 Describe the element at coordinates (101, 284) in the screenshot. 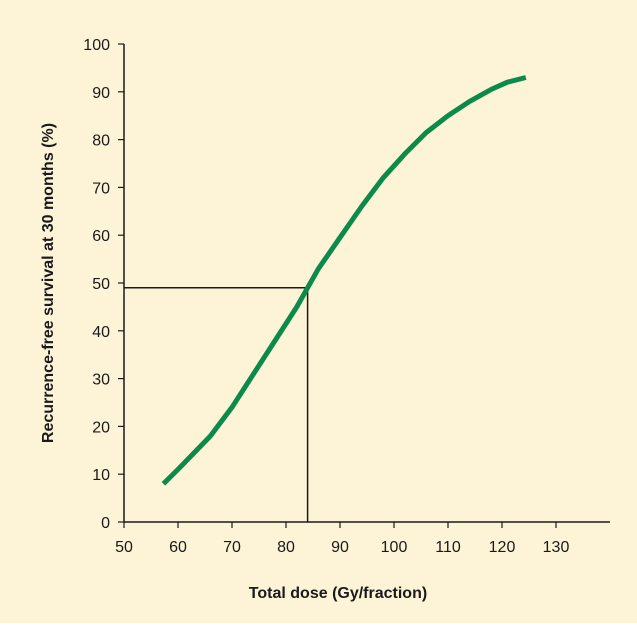

I see `y-tick-label: 50` at that location.